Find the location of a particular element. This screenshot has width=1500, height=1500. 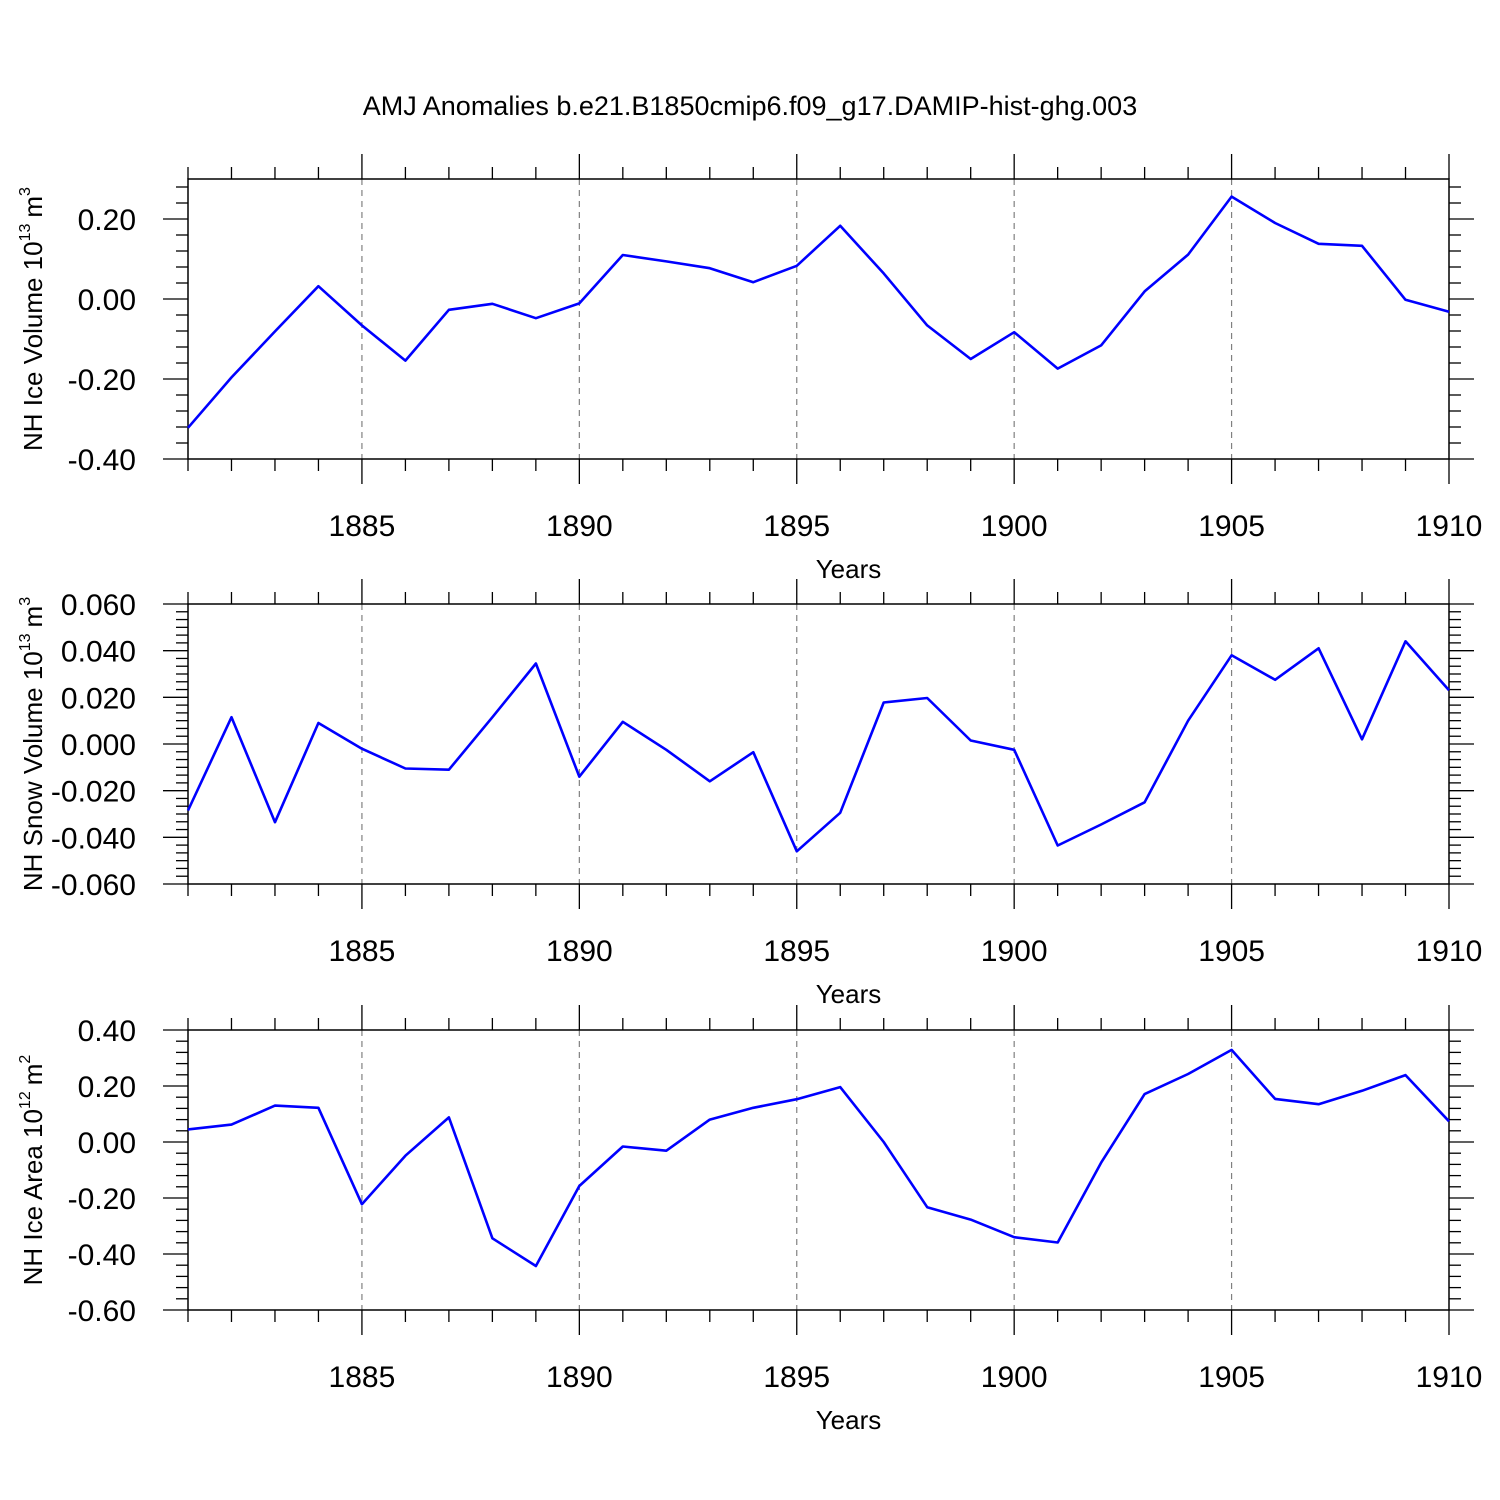

y-tick-label: -0.060 is located at coordinates (93, 885).